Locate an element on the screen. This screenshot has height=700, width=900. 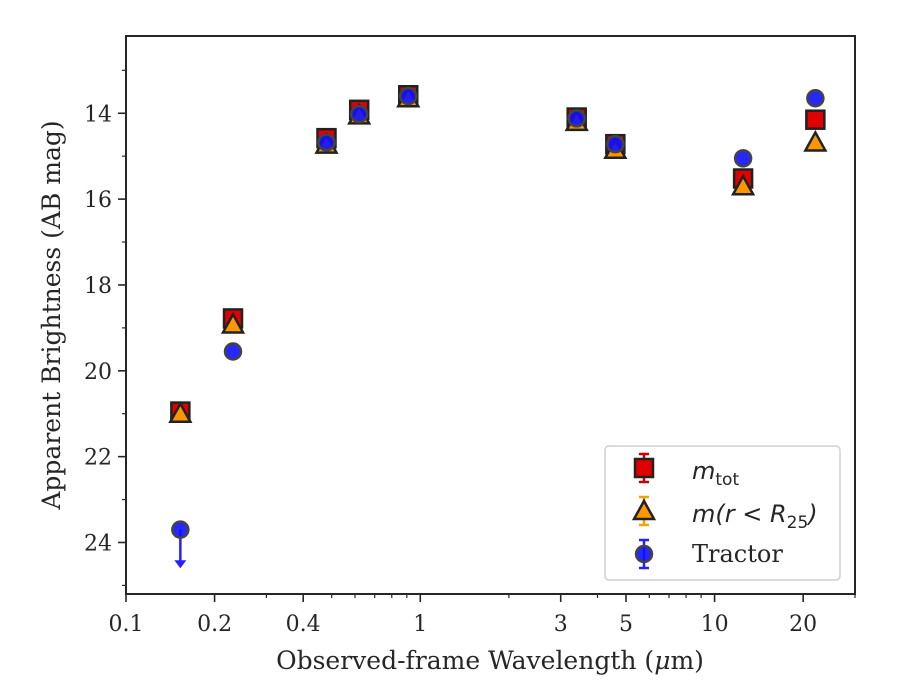
legend-markers is located at coordinates (644, 511).